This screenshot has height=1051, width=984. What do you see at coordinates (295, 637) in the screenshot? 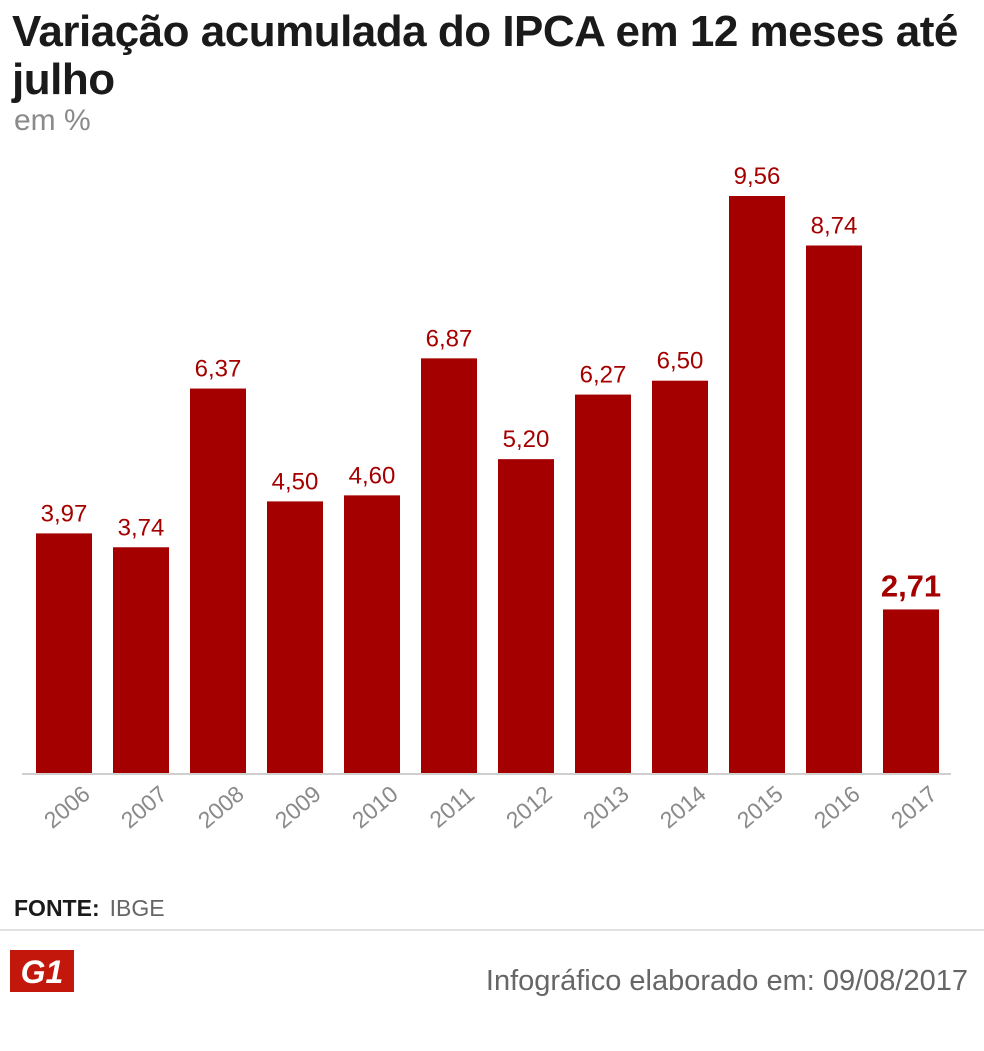
I see `bar-2009` at bounding box center [295, 637].